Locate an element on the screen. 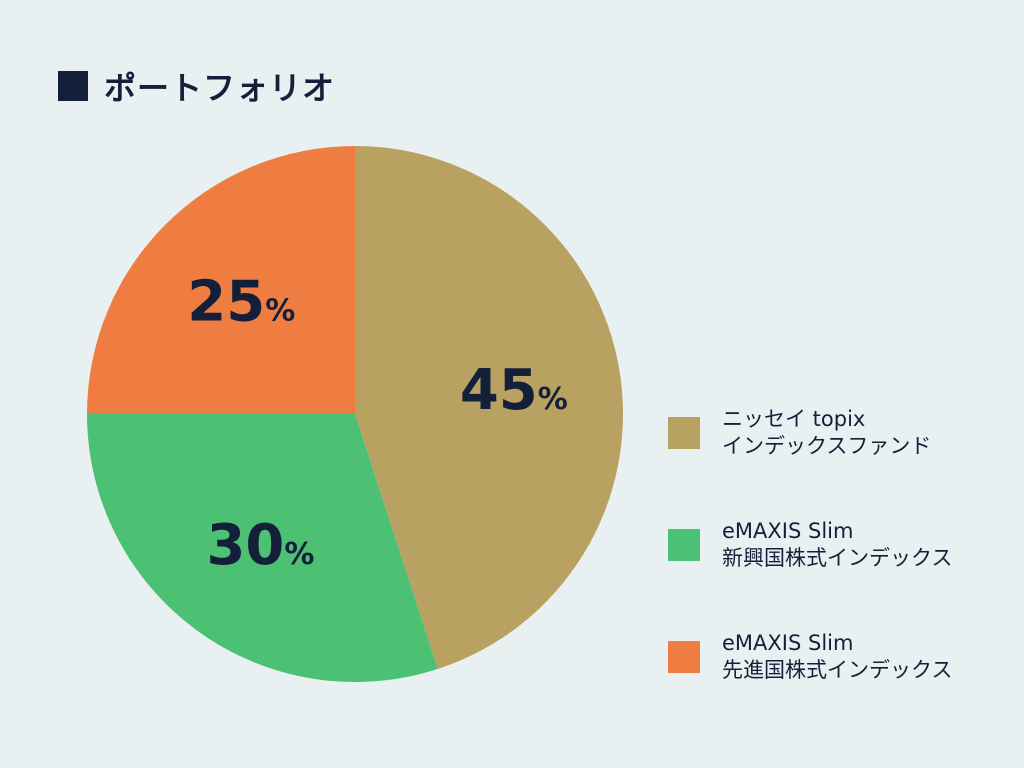 The image size is (1024, 768). slice-percent-label: 45% is located at coordinates (514, 390).